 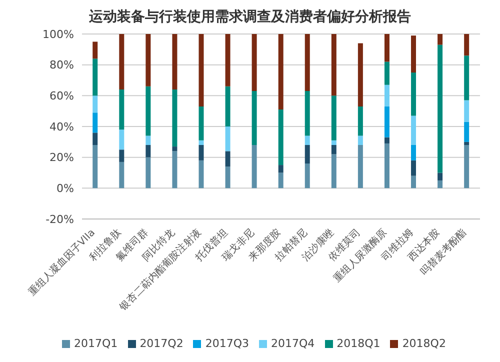 What do you see at coordinates (65, 189) in the screenshot?
I see `y-tick-label: 0%` at bounding box center [65, 189].